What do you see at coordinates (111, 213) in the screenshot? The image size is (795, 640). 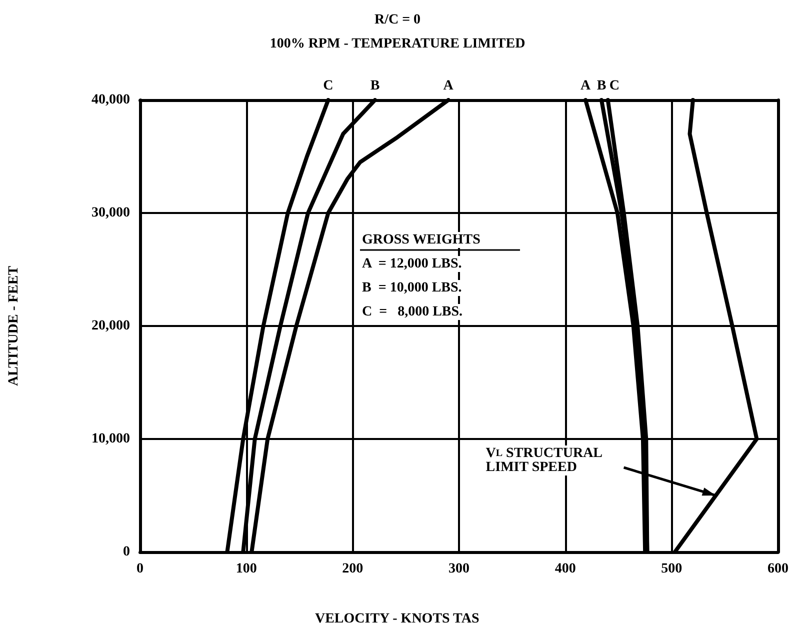 I see `y-tick-label: 30,000` at bounding box center [111, 213].